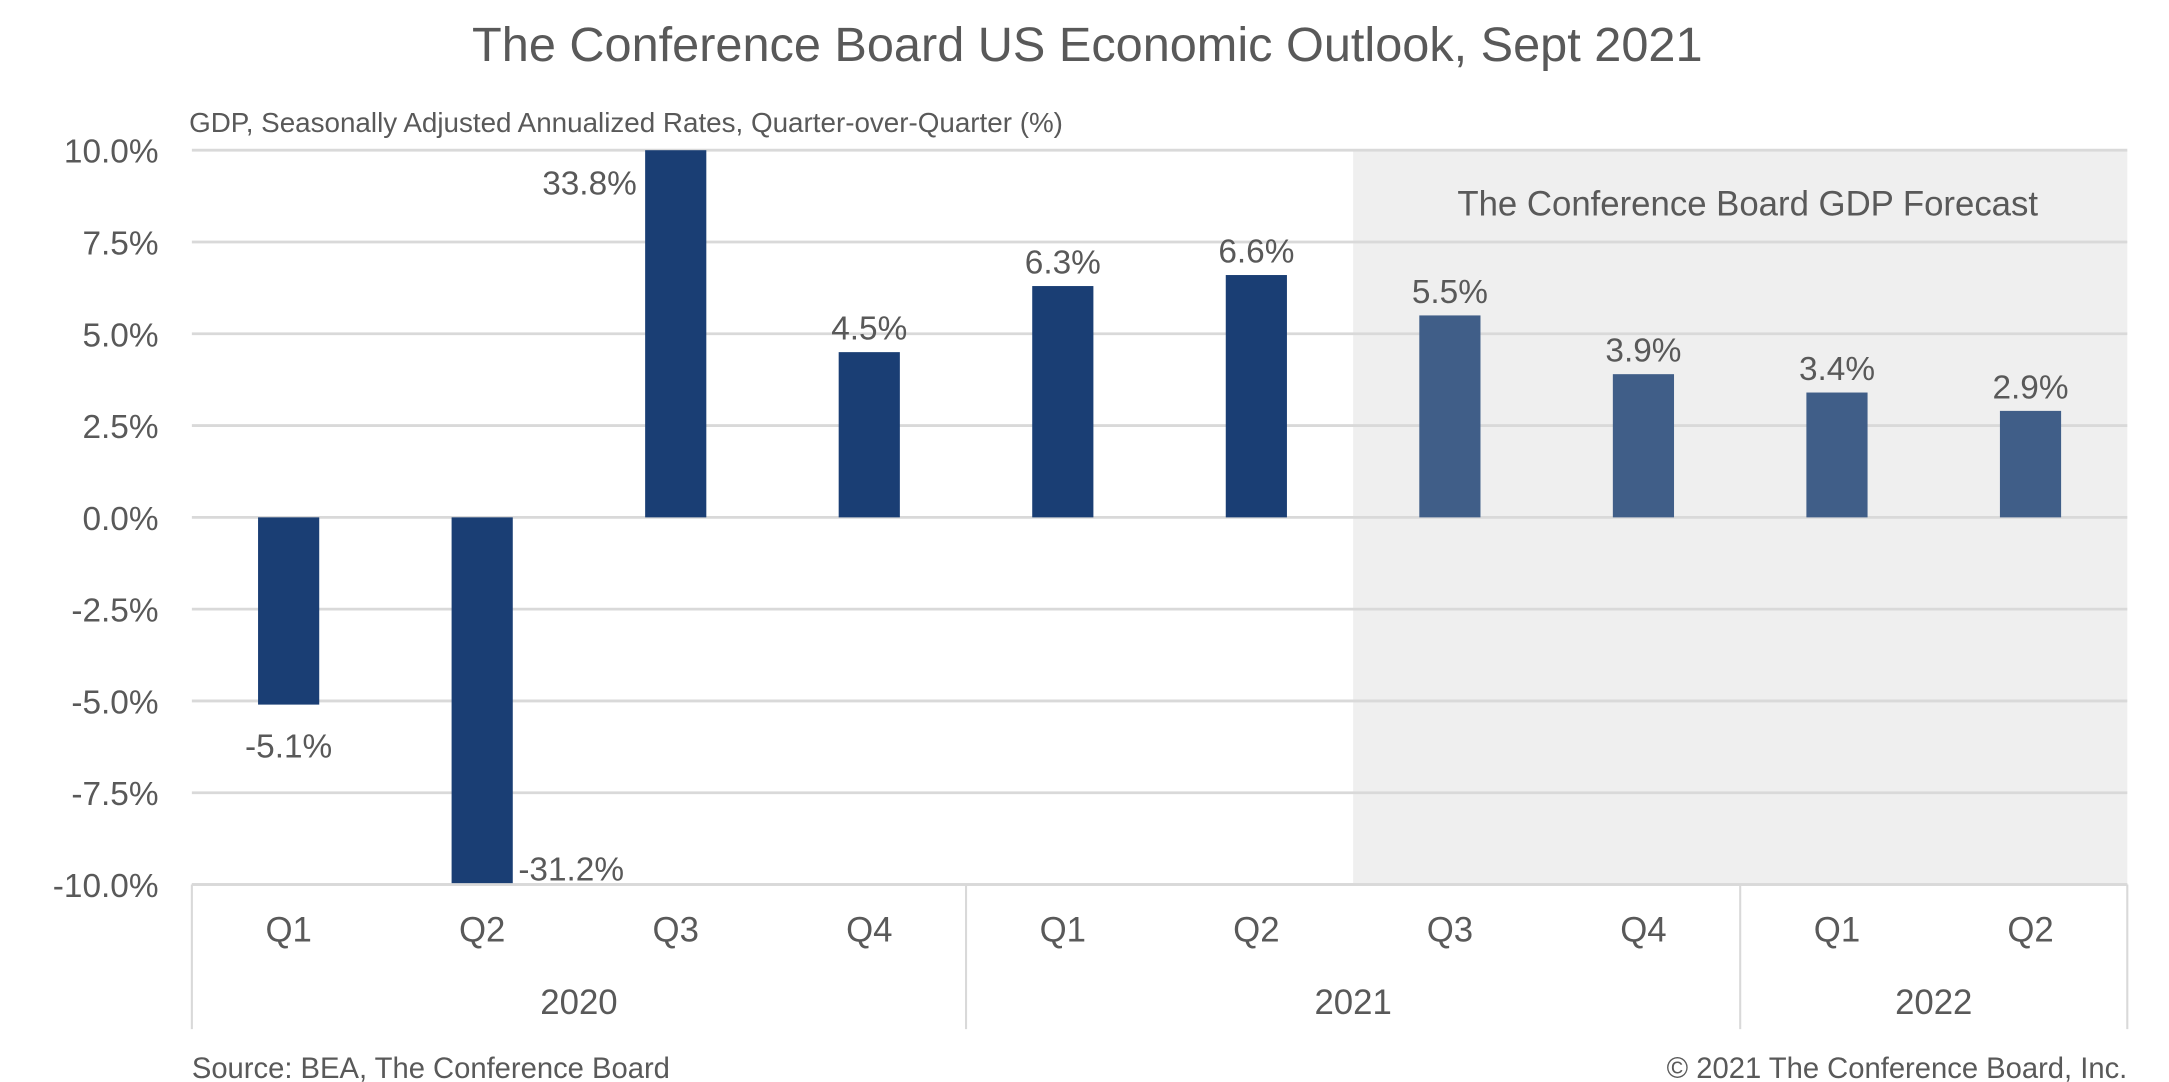 This screenshot has height=1082, width=2169. What do you see at coordinates (571, 869) in the screenshot?
I see `data-label: -31.2%` at bounding box center [571, 869].